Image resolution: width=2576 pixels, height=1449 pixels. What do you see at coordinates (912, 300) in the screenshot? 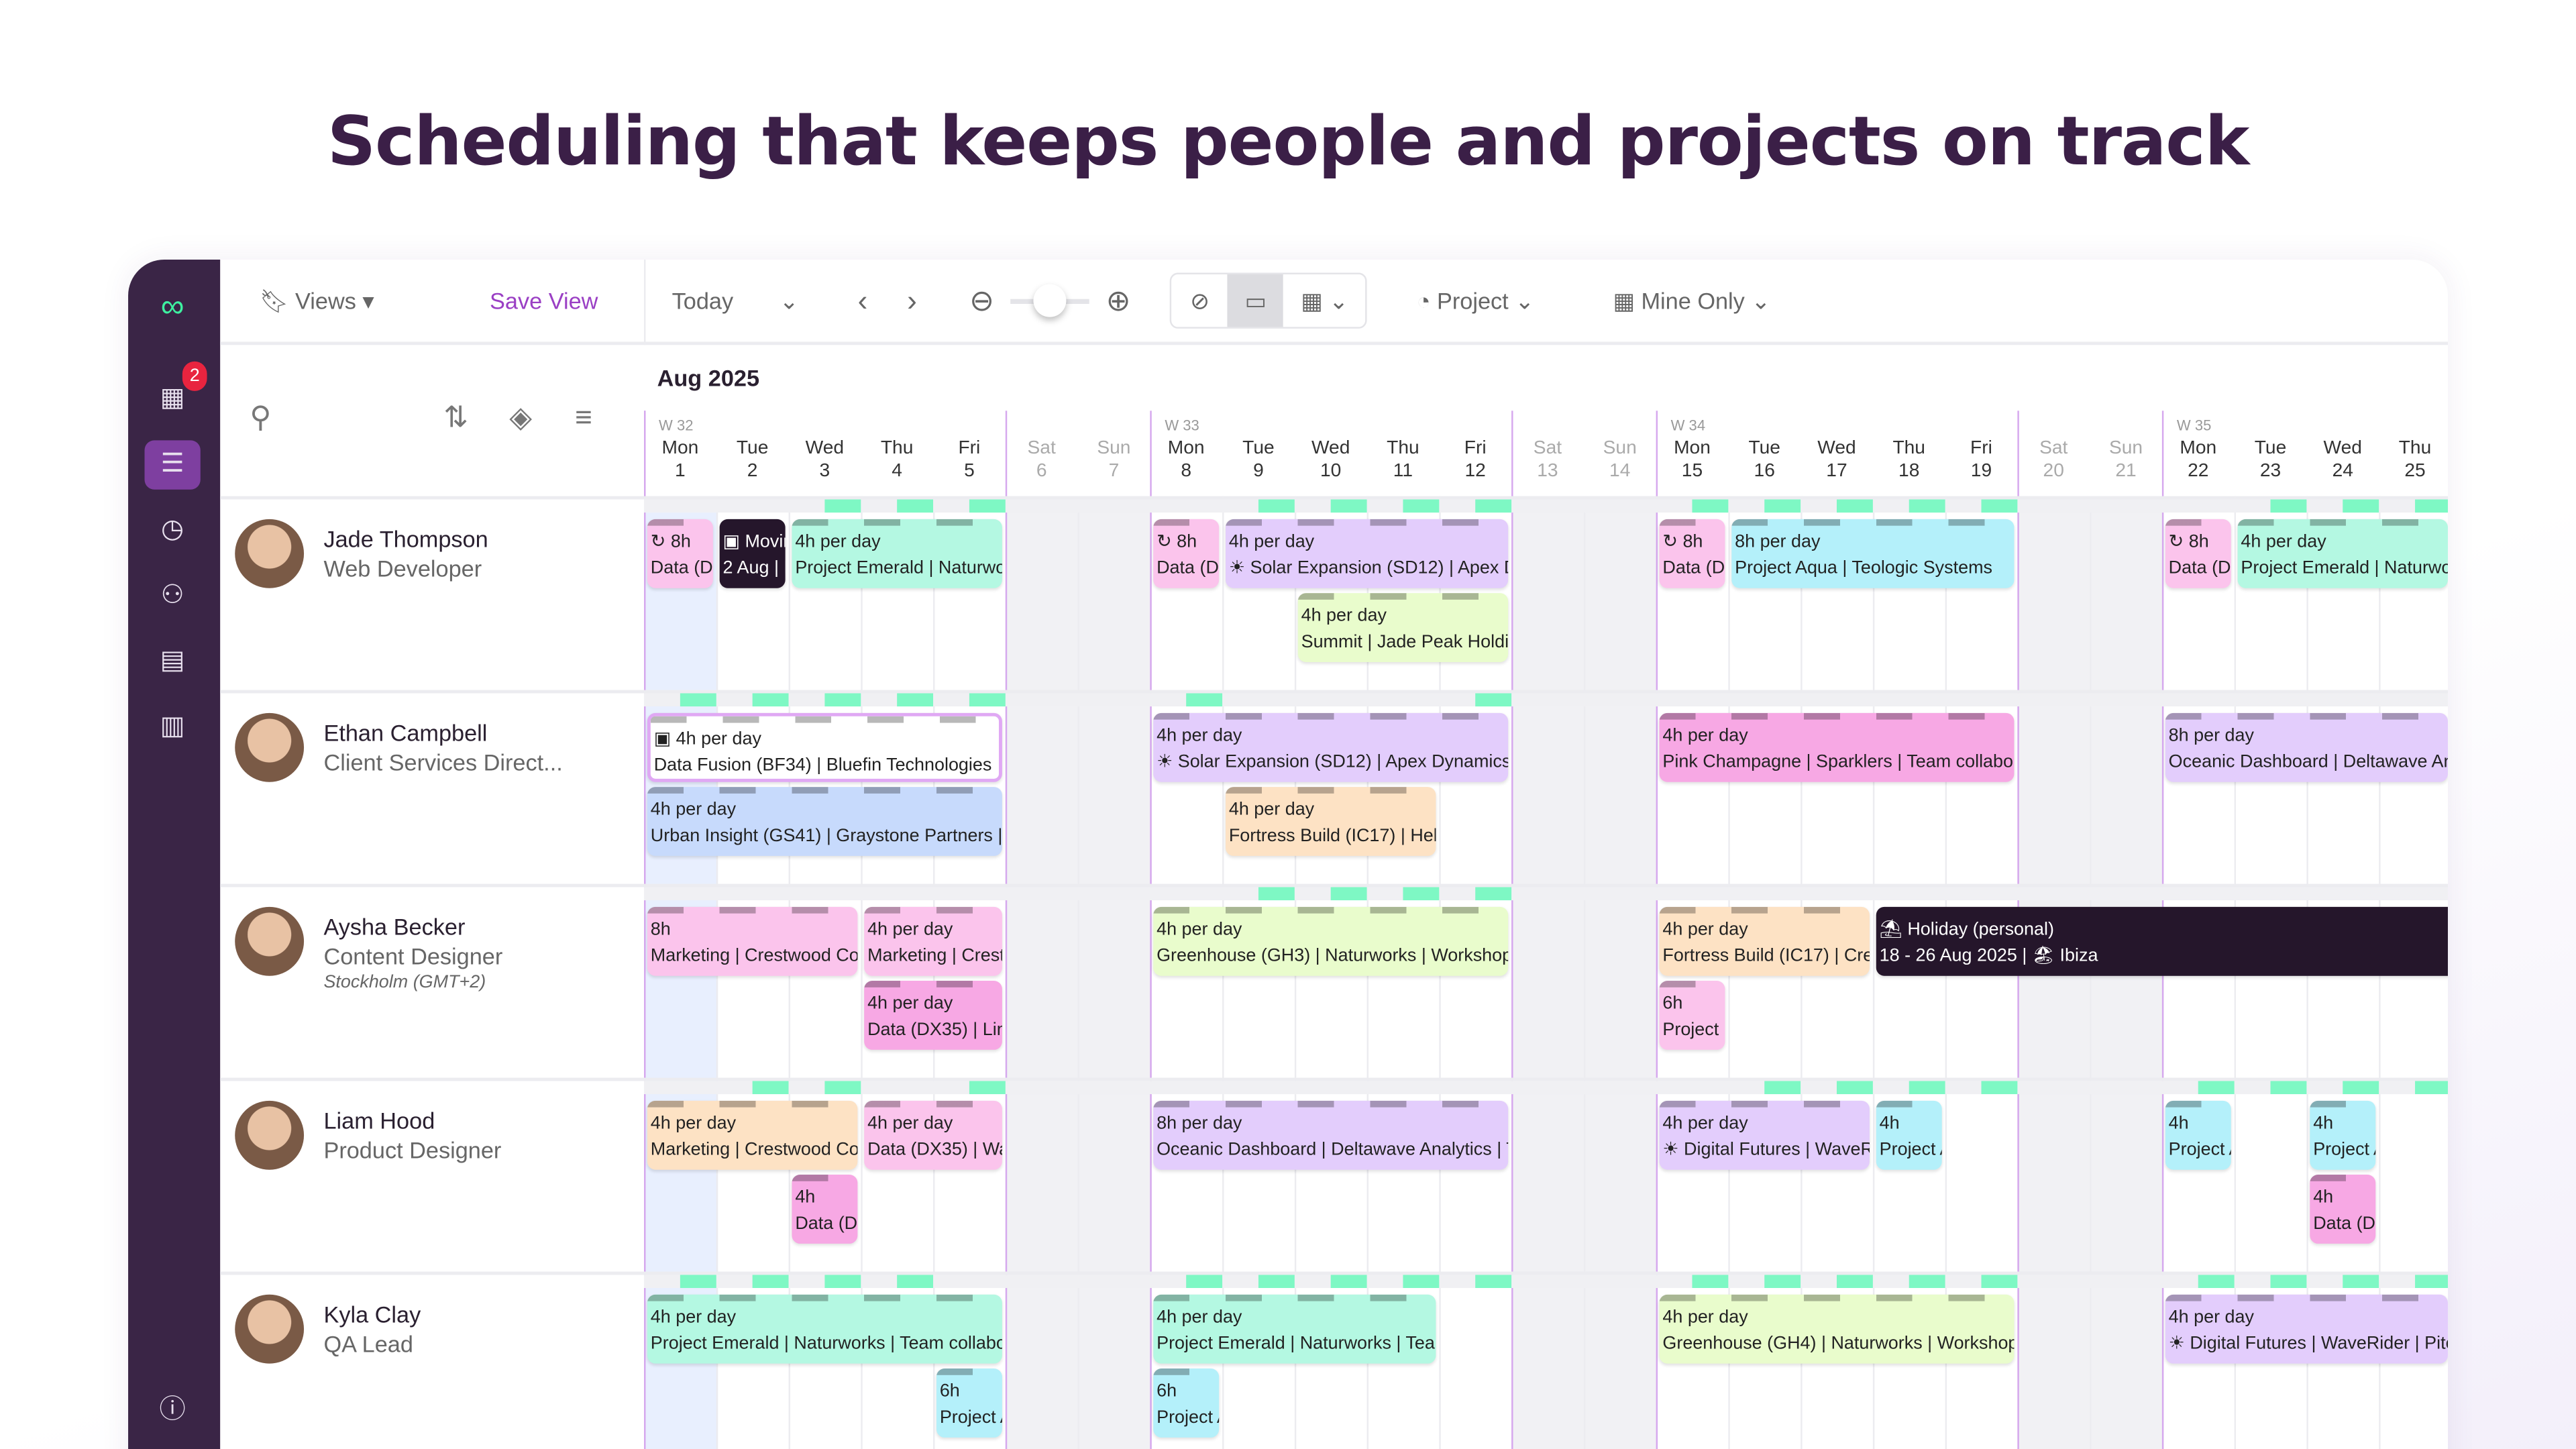
I see `next-icon: ›` at bounding box center [912, 300].